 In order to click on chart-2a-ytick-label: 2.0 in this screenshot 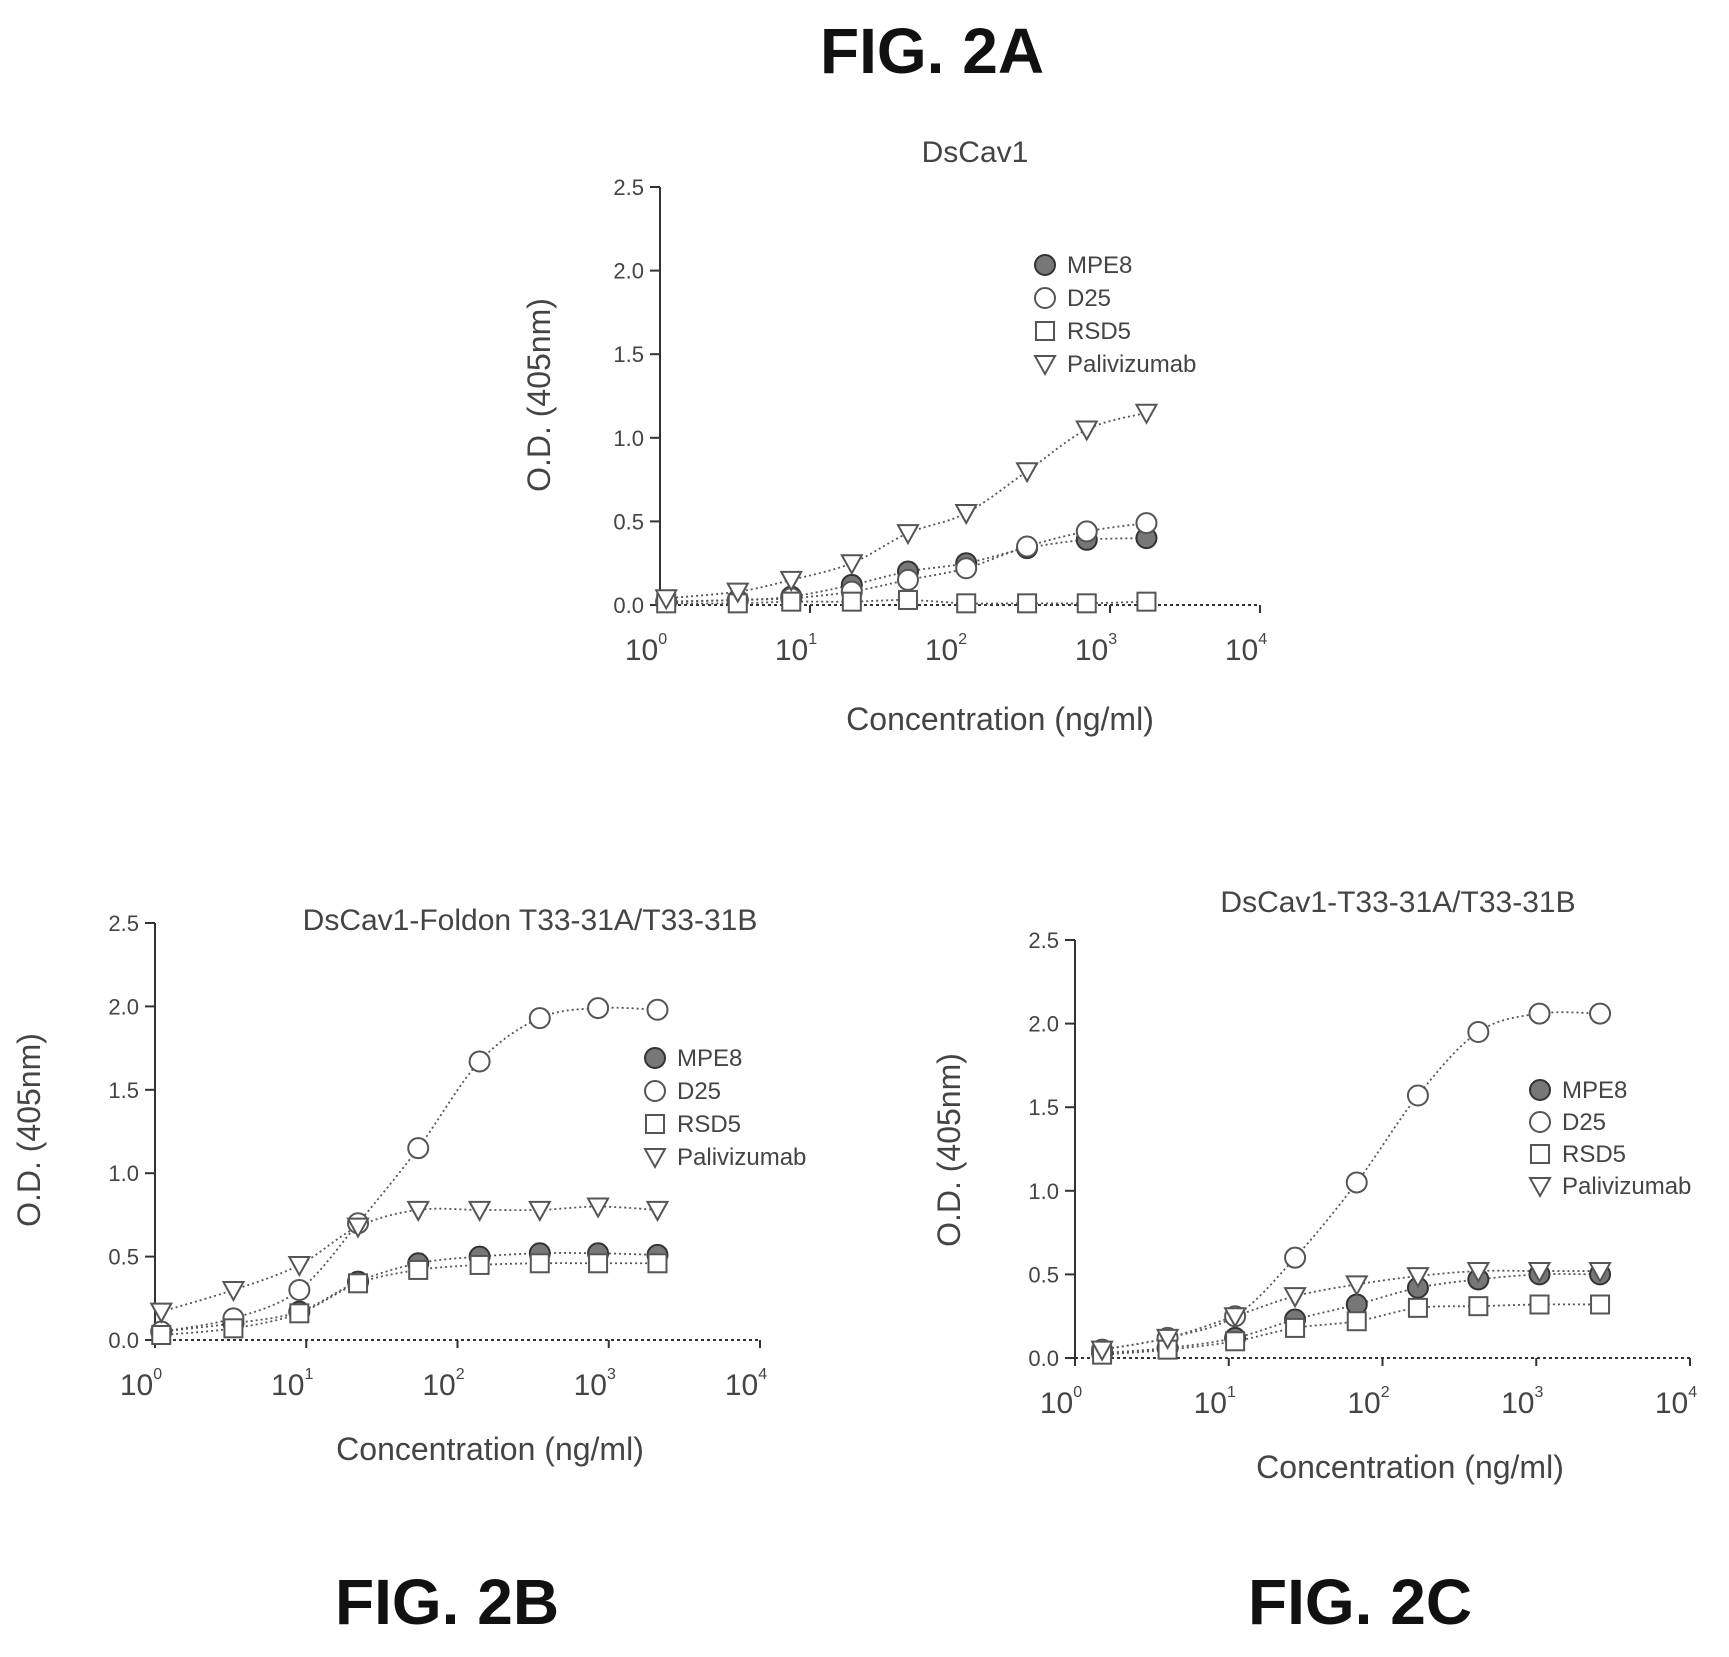, I will do `click(628, 271)`.